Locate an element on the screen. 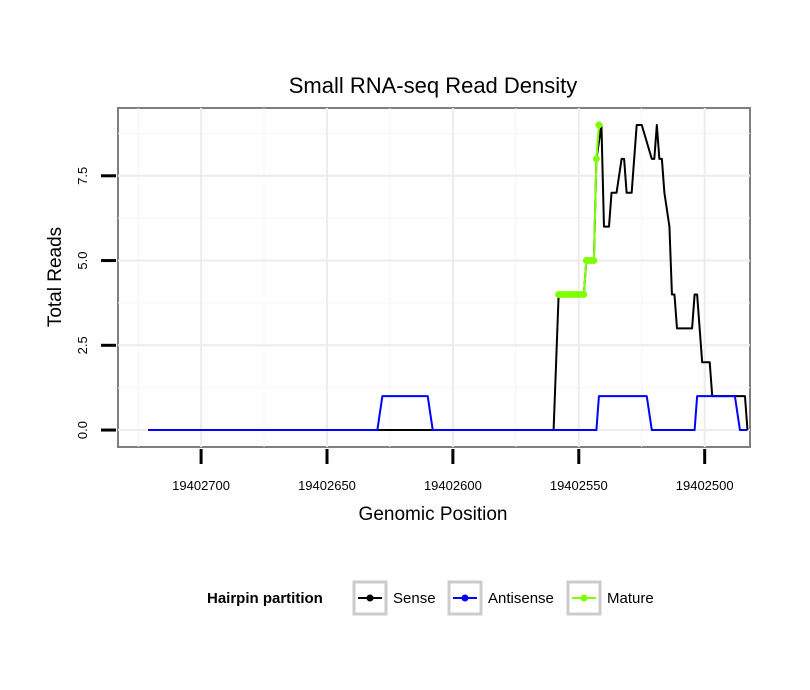 Image resolution: width=810 pixels, height=690 pixels. x-tick-label: 19402500 is located at coordinates (705, 485).